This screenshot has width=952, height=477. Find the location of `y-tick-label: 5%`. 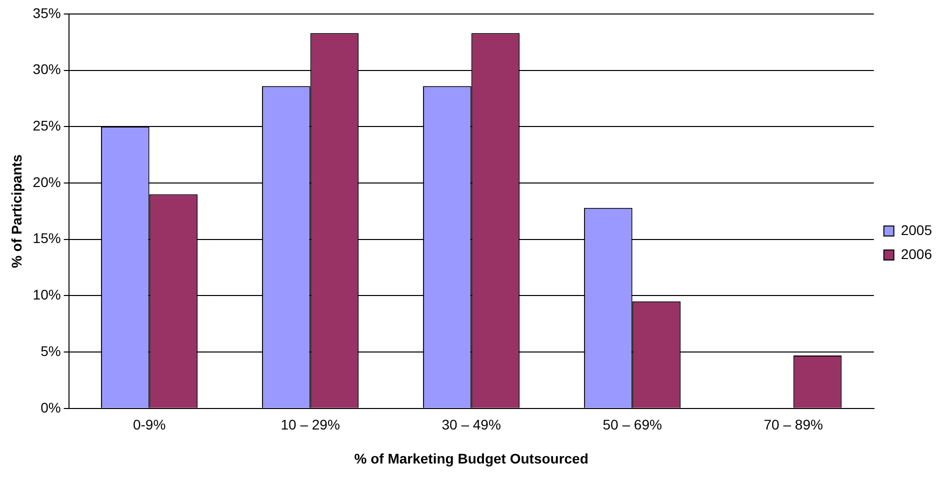

y-tick-label: 5% is located at coordinates (50, 350).